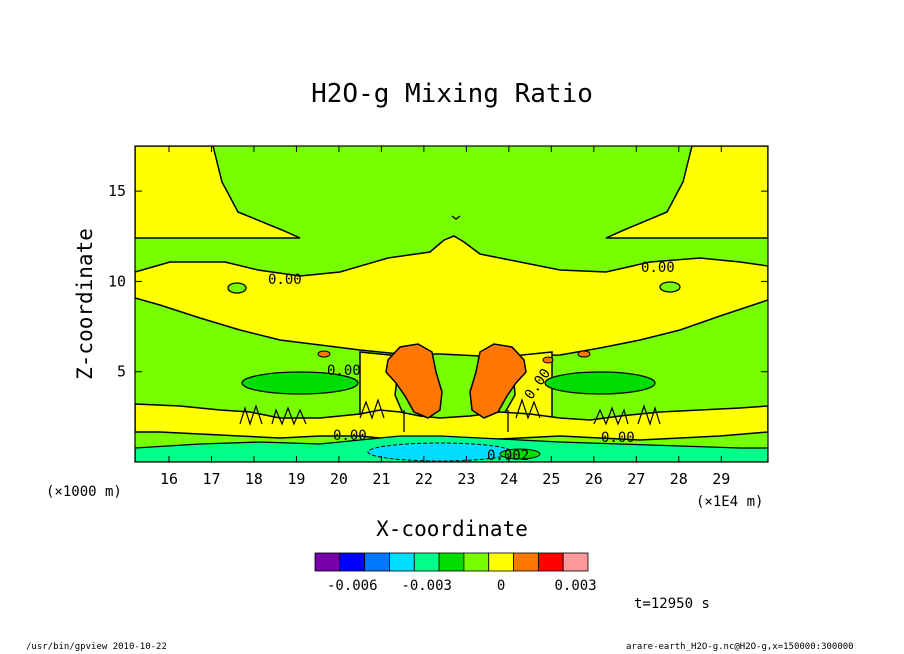 This screenshot has height=654, width=904. What do you see at coordinates (211, 479) in the screenshot?
I see `x-tick-label: 17` at bounding box center [211, 479].